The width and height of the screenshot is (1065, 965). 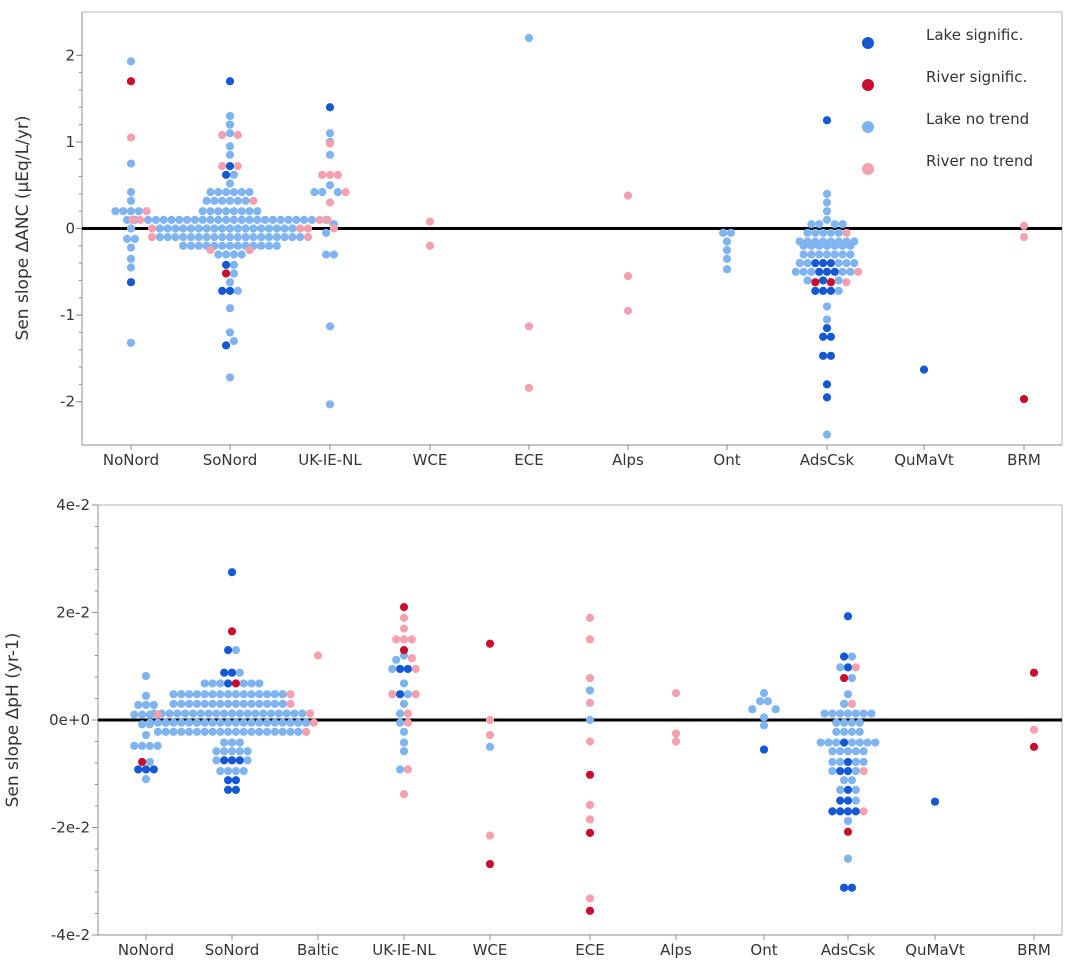 I want to click on legend-swatch-river-no-trend, so click(x=868, y=169).